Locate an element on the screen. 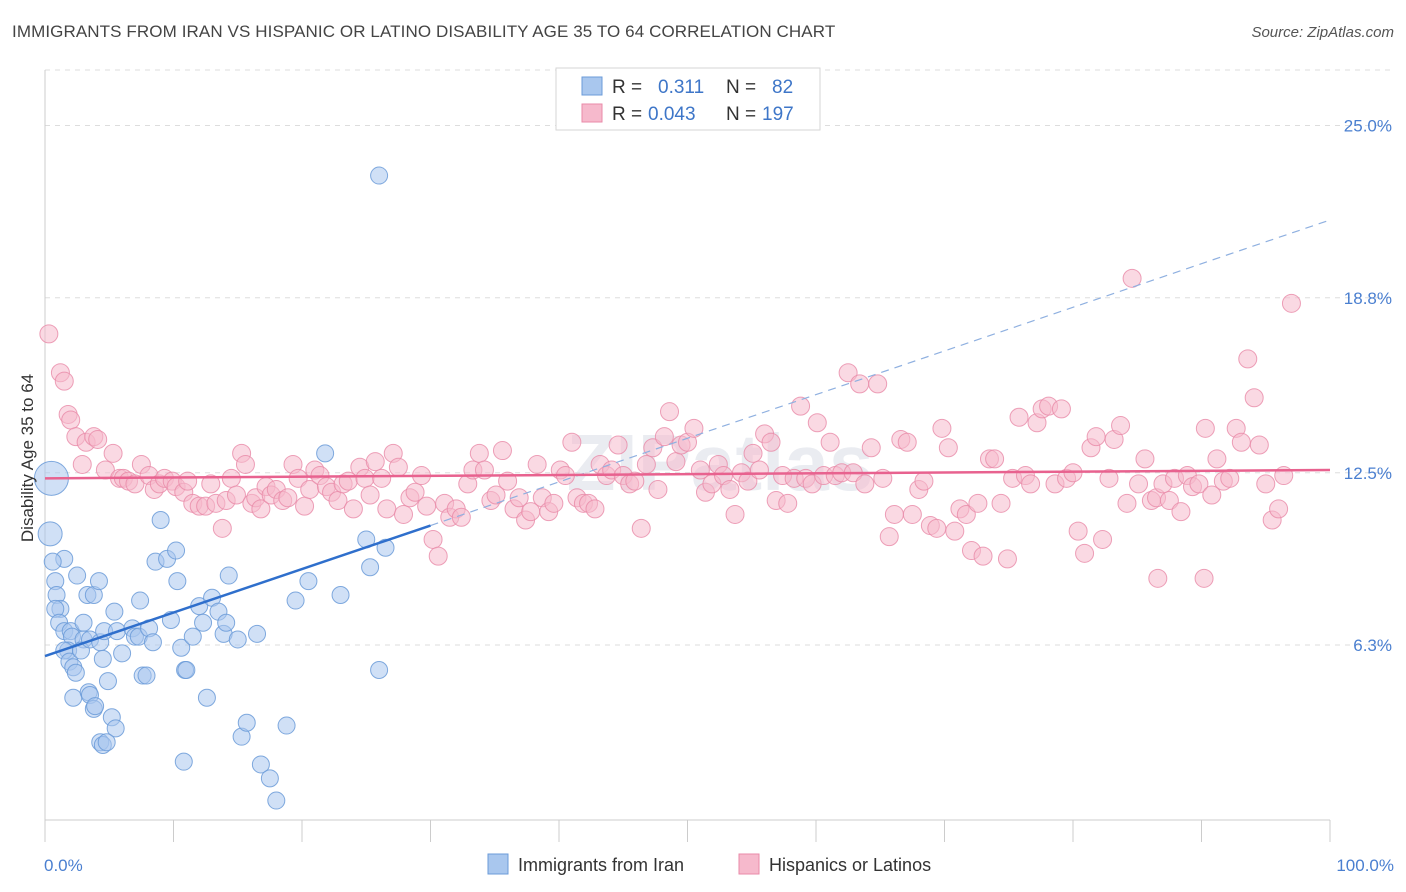 The height and width of the screenshot is (892, 1406). legend-n-label: N = is located at coordinates (741, 114).